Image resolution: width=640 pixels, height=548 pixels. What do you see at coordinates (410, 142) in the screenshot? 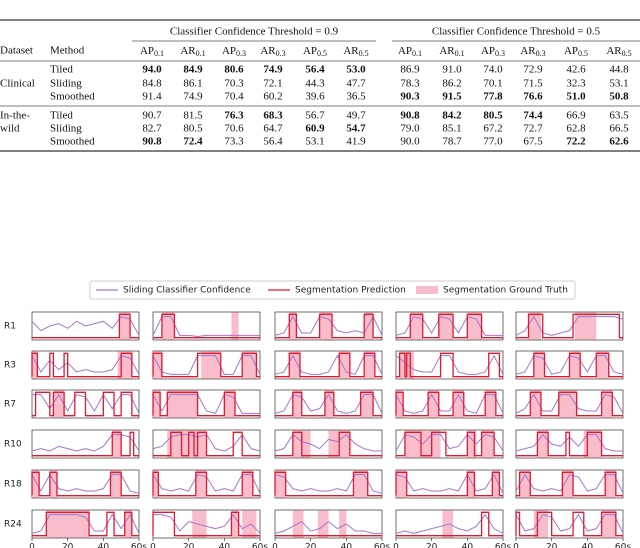
I see `cell-value: 90.0` at bounding box center [410, 142].